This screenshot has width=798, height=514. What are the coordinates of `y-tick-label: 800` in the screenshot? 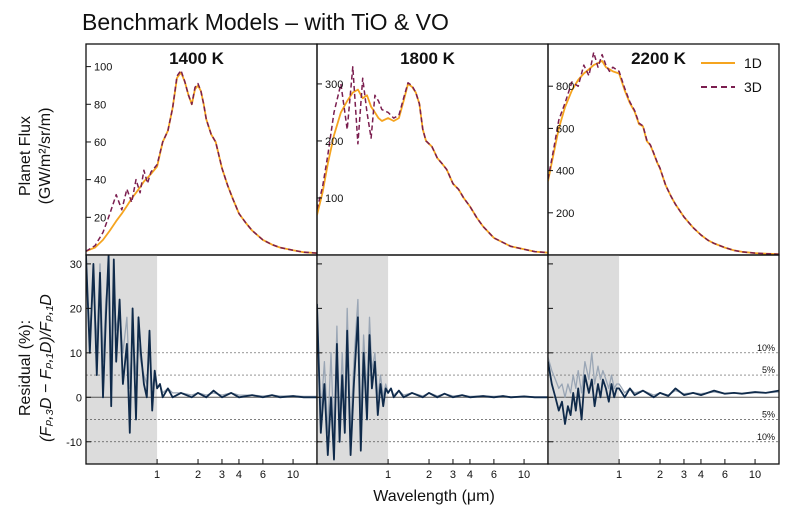 It's located at (565, 87).